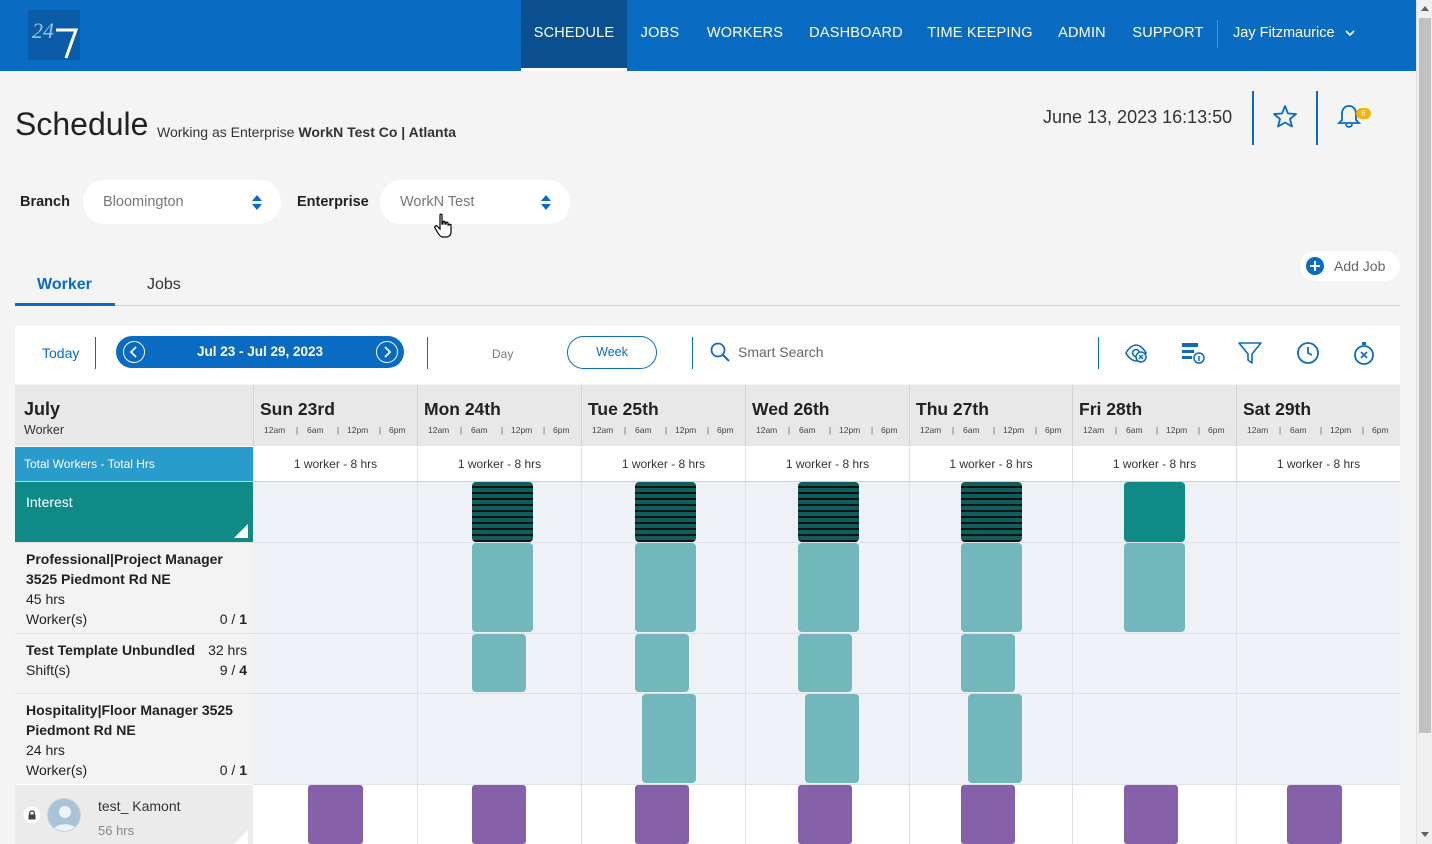  I want to click on tab-jobs: Jobs, so click(164, 284).